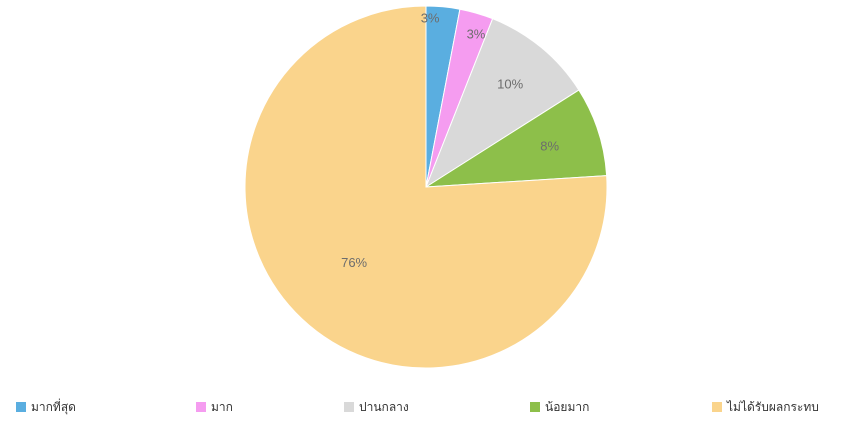 The image size is (848, 421). What do you see at coordinates (53, 406) in the screenshot?
I see `legend-label: มากที่สุด` at bounding box center [53, 406].